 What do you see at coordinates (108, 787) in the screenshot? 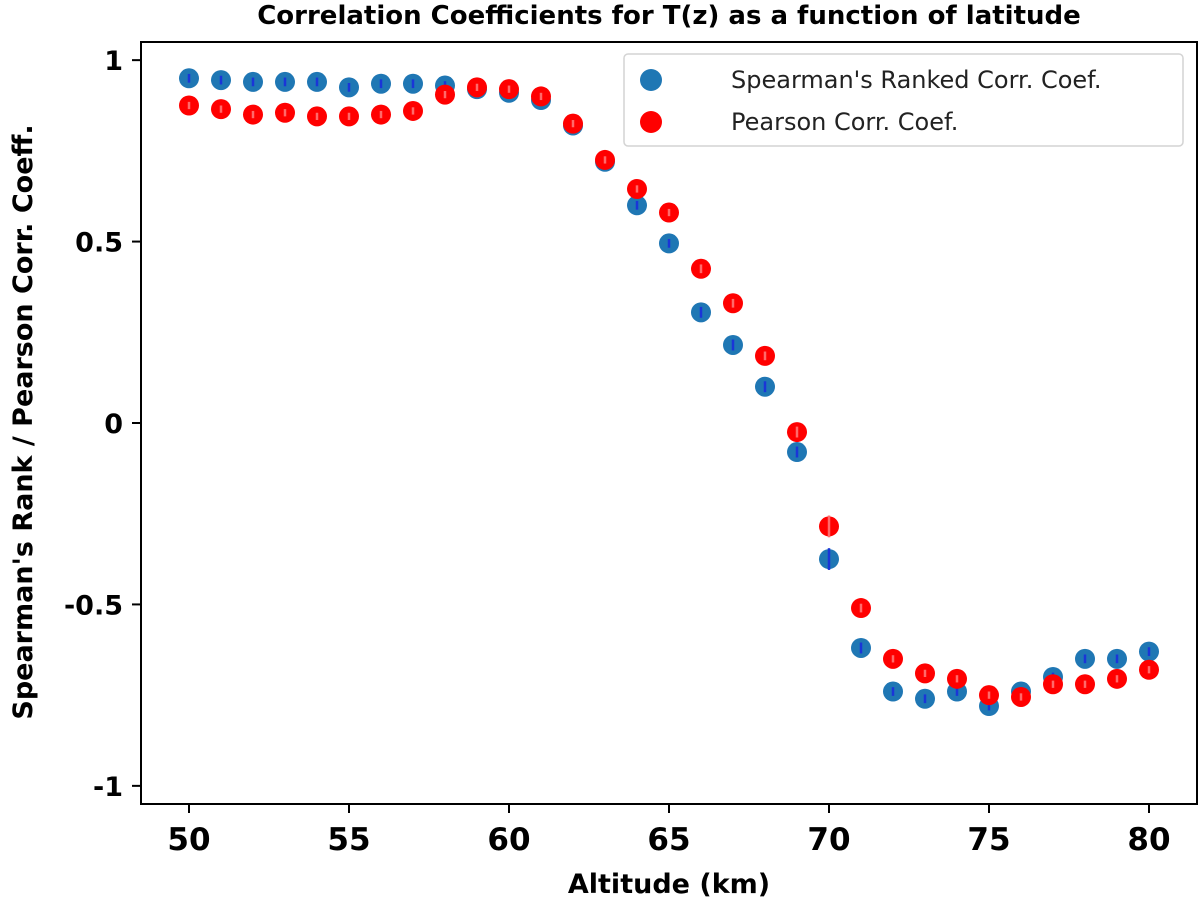
I see `y-tick-label: -1` at bounding box center [108, 787].